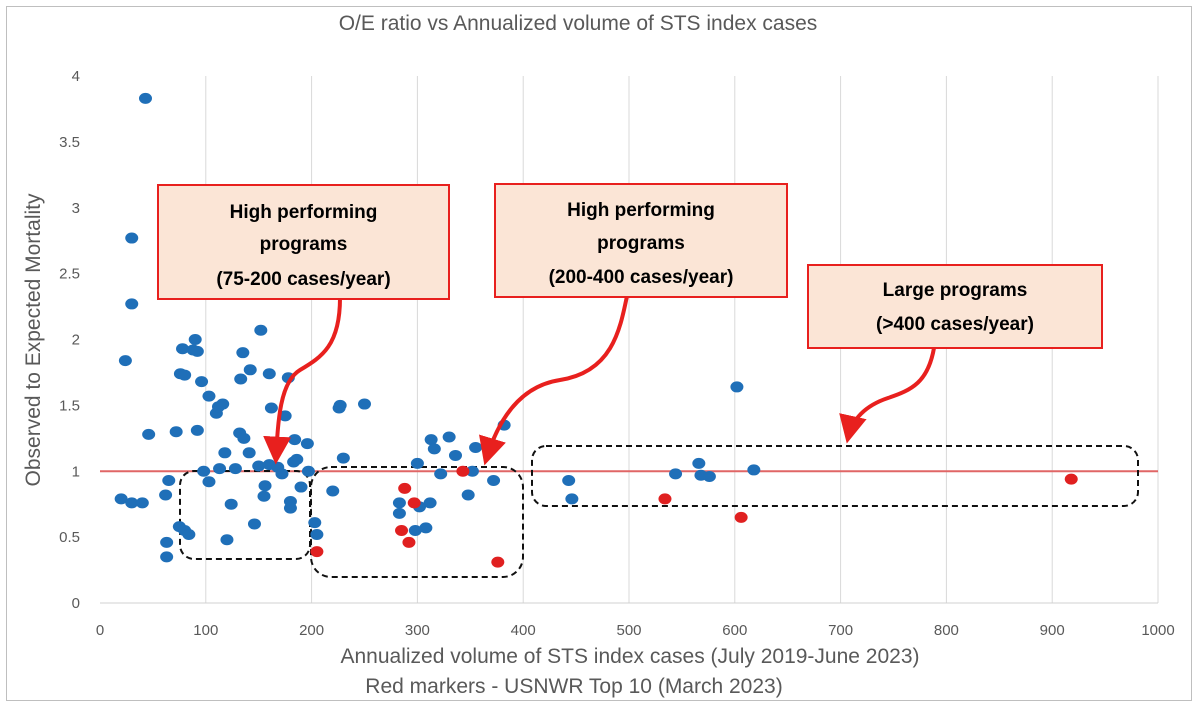 This screenshot has height=709, width=1200. What do you see at coordinates (69, 340) in the screenshot?
I see `y-axis-ticks: 0 0.5 1 1.5 2 2.5 3 3.5 4` at bounding box center [69, 340].